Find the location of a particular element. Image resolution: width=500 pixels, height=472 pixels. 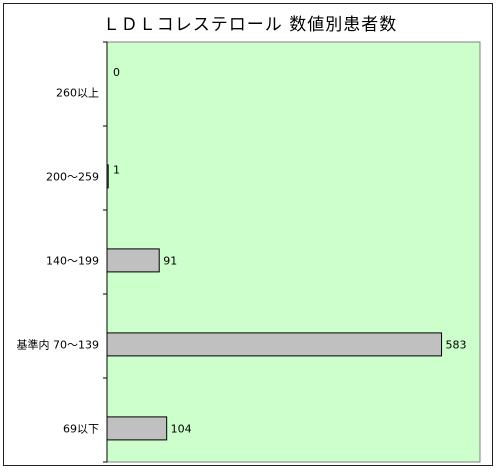

value-label: 0 is located at coordinates (116, 72).